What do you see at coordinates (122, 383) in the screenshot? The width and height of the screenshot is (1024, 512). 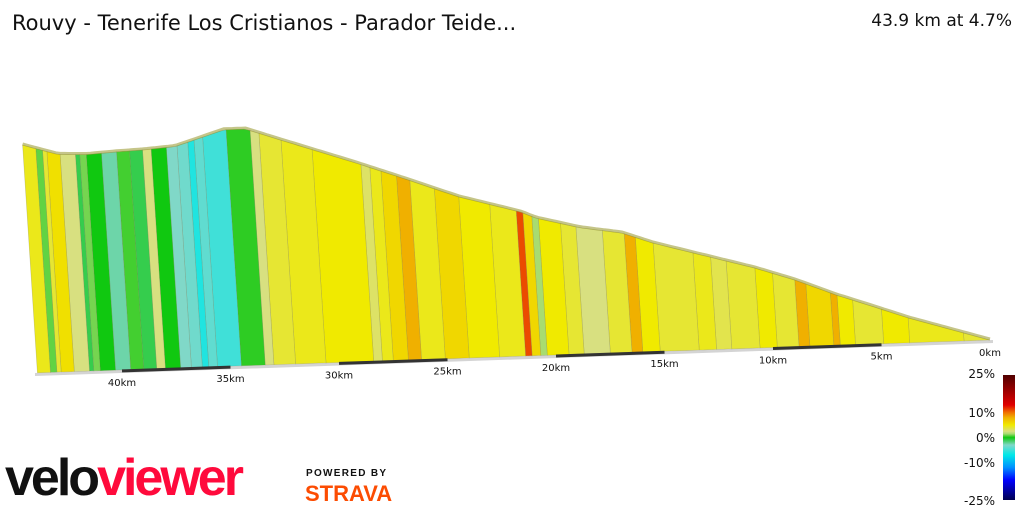 I see `x-tick-label: 40km` at bounding box center [122, 383].